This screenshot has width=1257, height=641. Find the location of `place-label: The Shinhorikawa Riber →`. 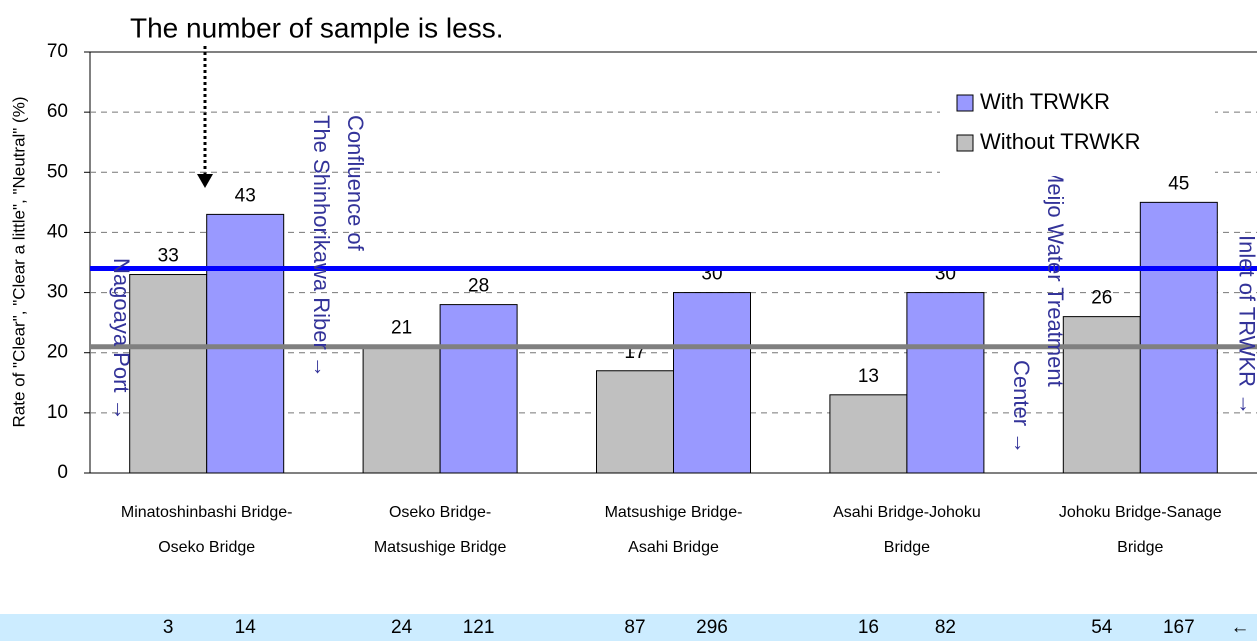

place-label: The Shinhorikawa Riber → is located at coordinates (321, 246).